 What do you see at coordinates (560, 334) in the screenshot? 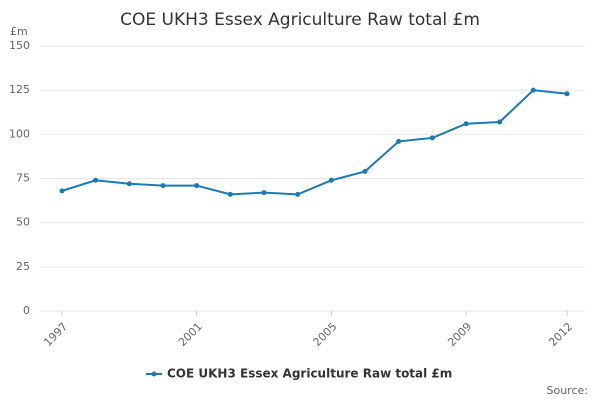
I see `x-tick-label: 2012` at bounding box center [560, 334].